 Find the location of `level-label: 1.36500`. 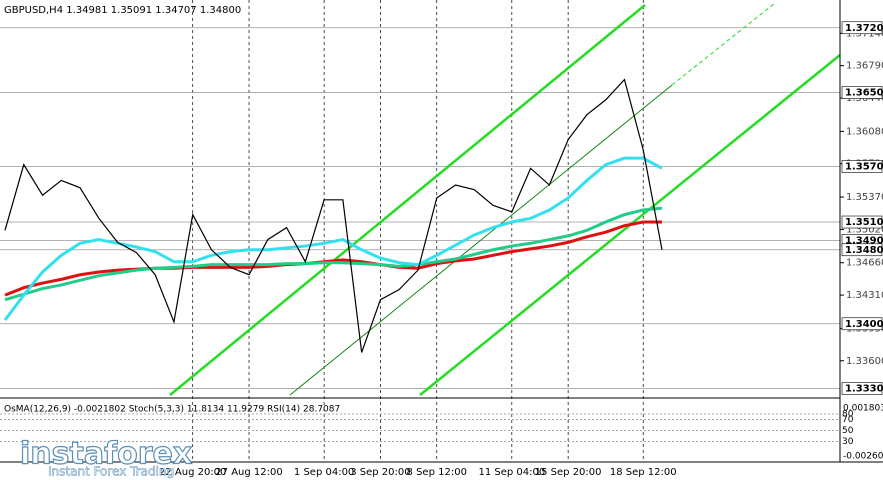

level-label: 1.36500 is located at coordinates (864, 93).